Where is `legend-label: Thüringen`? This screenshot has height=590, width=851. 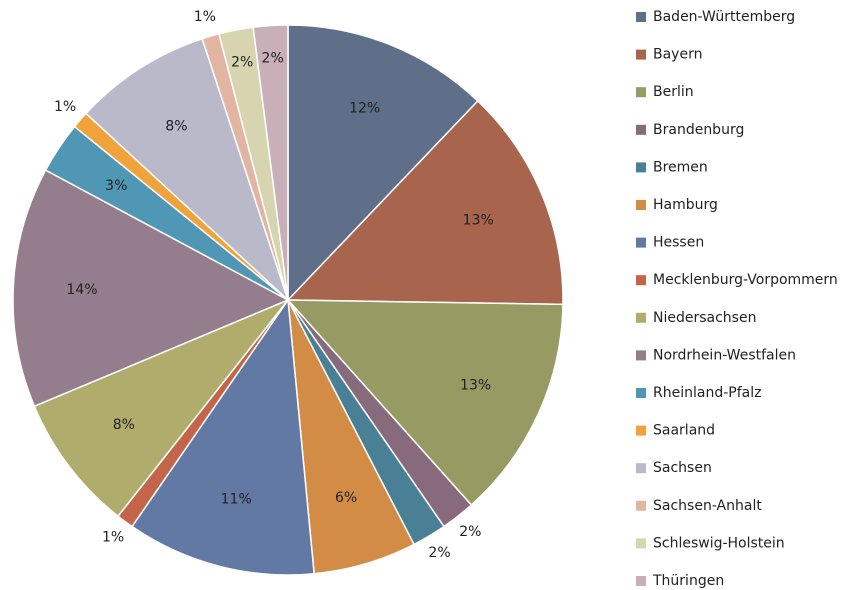
legend-label: Thüringen is located at coordinates (688, 581).